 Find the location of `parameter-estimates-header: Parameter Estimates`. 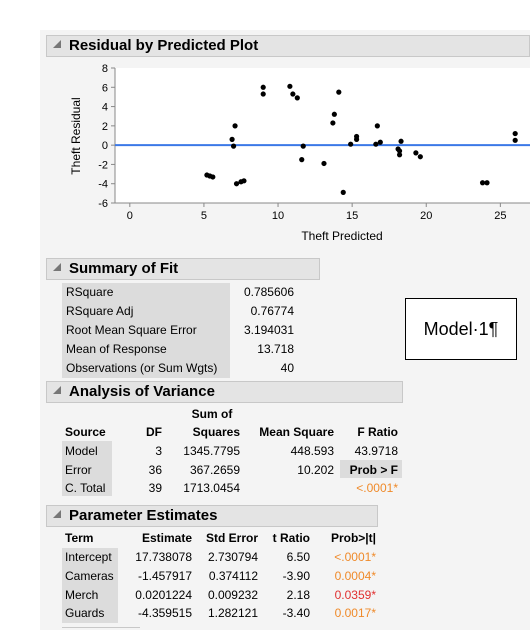

parameter-estimates-header: Parameter Estimates is located at coordinates (212, 516).